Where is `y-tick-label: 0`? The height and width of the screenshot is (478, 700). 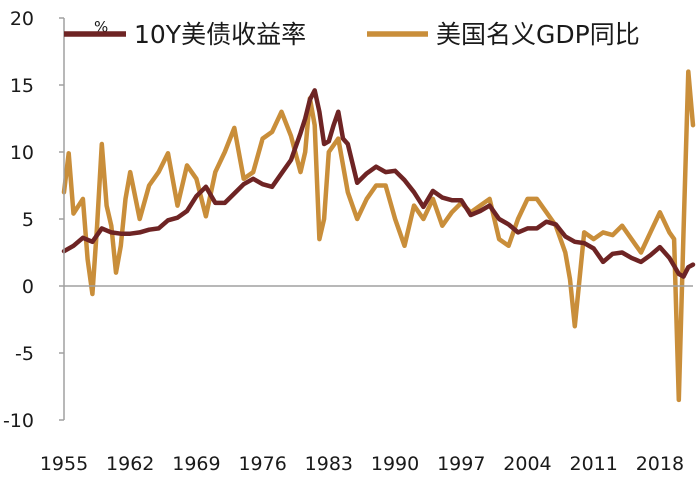 y-tick-label: 0 is located at coordinates (28, 287).